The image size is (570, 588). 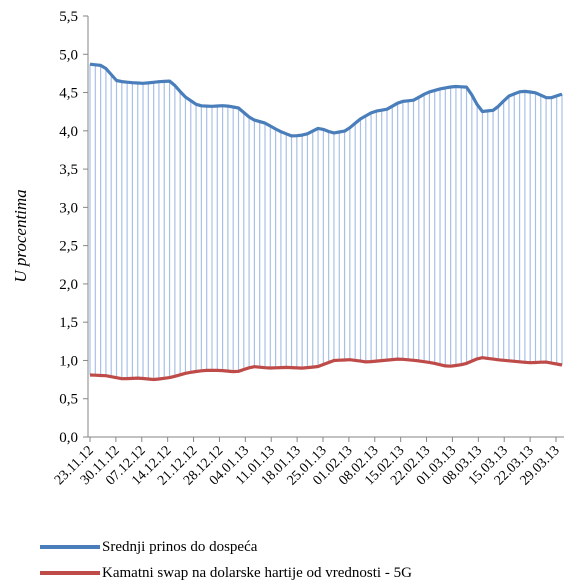 I want to click on y-tick-label: 5,0, so click(x=68, y=55).